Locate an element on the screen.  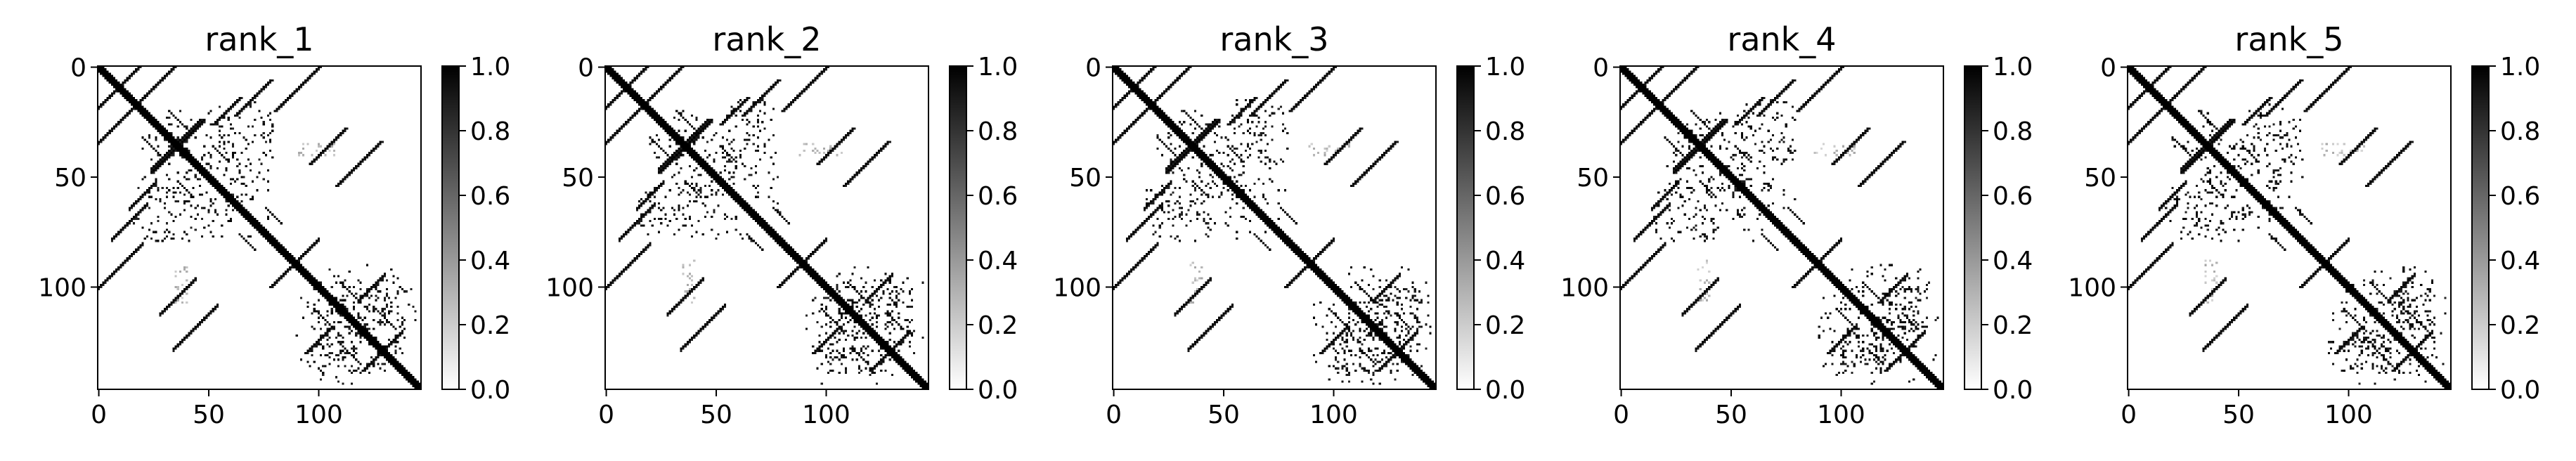
subplot-title: rank_4 is located at coordinates (1781, 39).